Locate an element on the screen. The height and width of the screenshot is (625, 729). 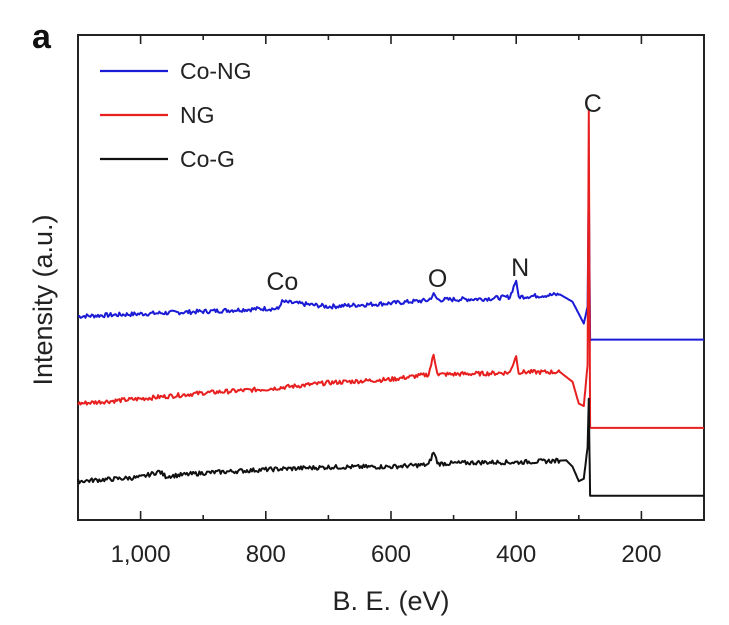
peak-label-o: O is located at coordinates (437, 279).